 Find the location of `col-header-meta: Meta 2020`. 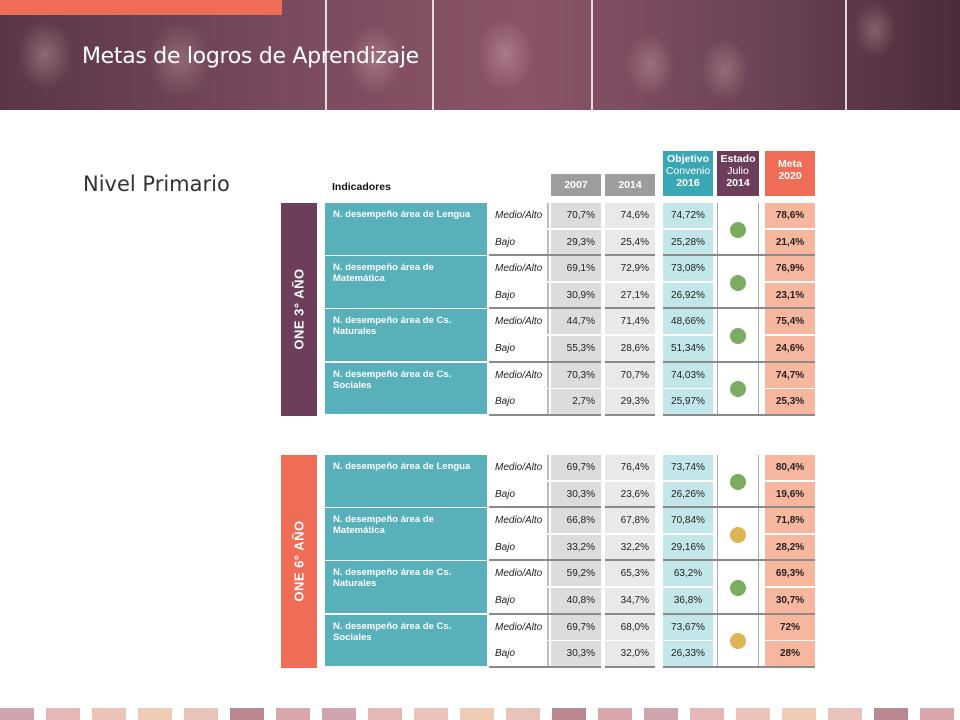

col-header-meta: Meta 2020 is located at coordinates (790, 173).